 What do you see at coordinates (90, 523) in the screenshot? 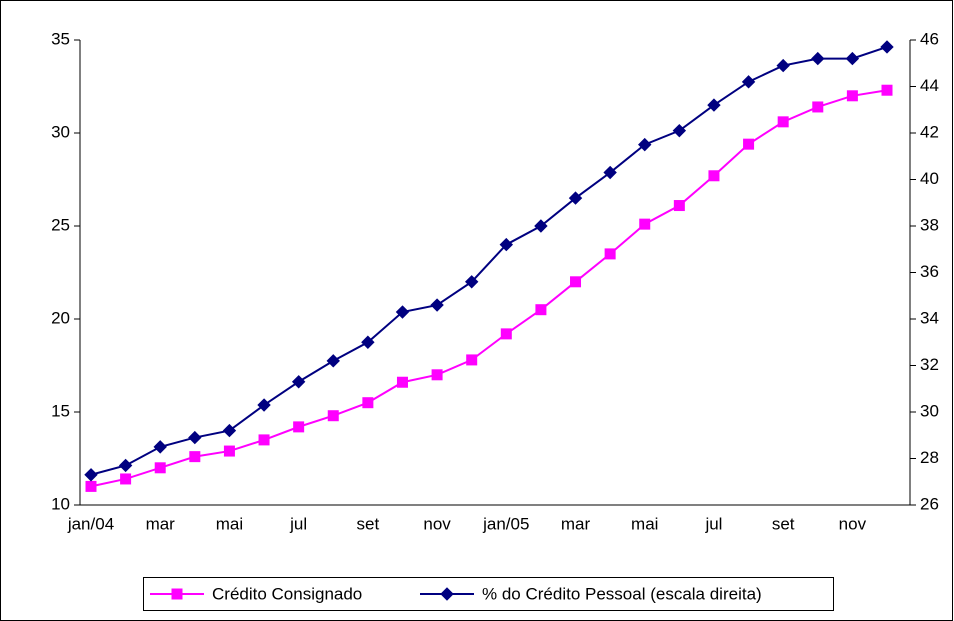
I see `x-tick-label: jan/04` at bounding box center [90, 523].